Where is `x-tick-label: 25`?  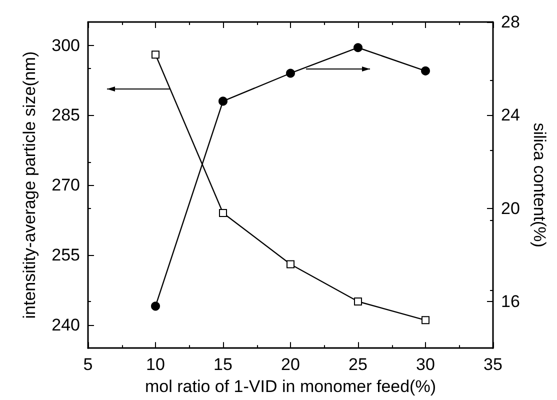
x-tick-label: 25 is located at coordinates (358, 364).